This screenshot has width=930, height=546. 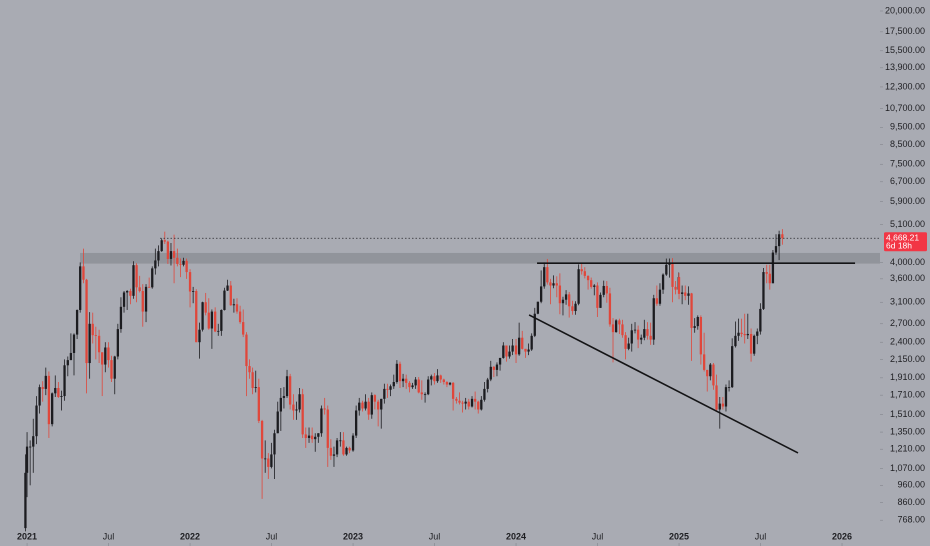 What do you see at coordinates (905, 50) in the screenshot?
I see `y-tick-label: 15,500.00` at bounding box center [905, 50].